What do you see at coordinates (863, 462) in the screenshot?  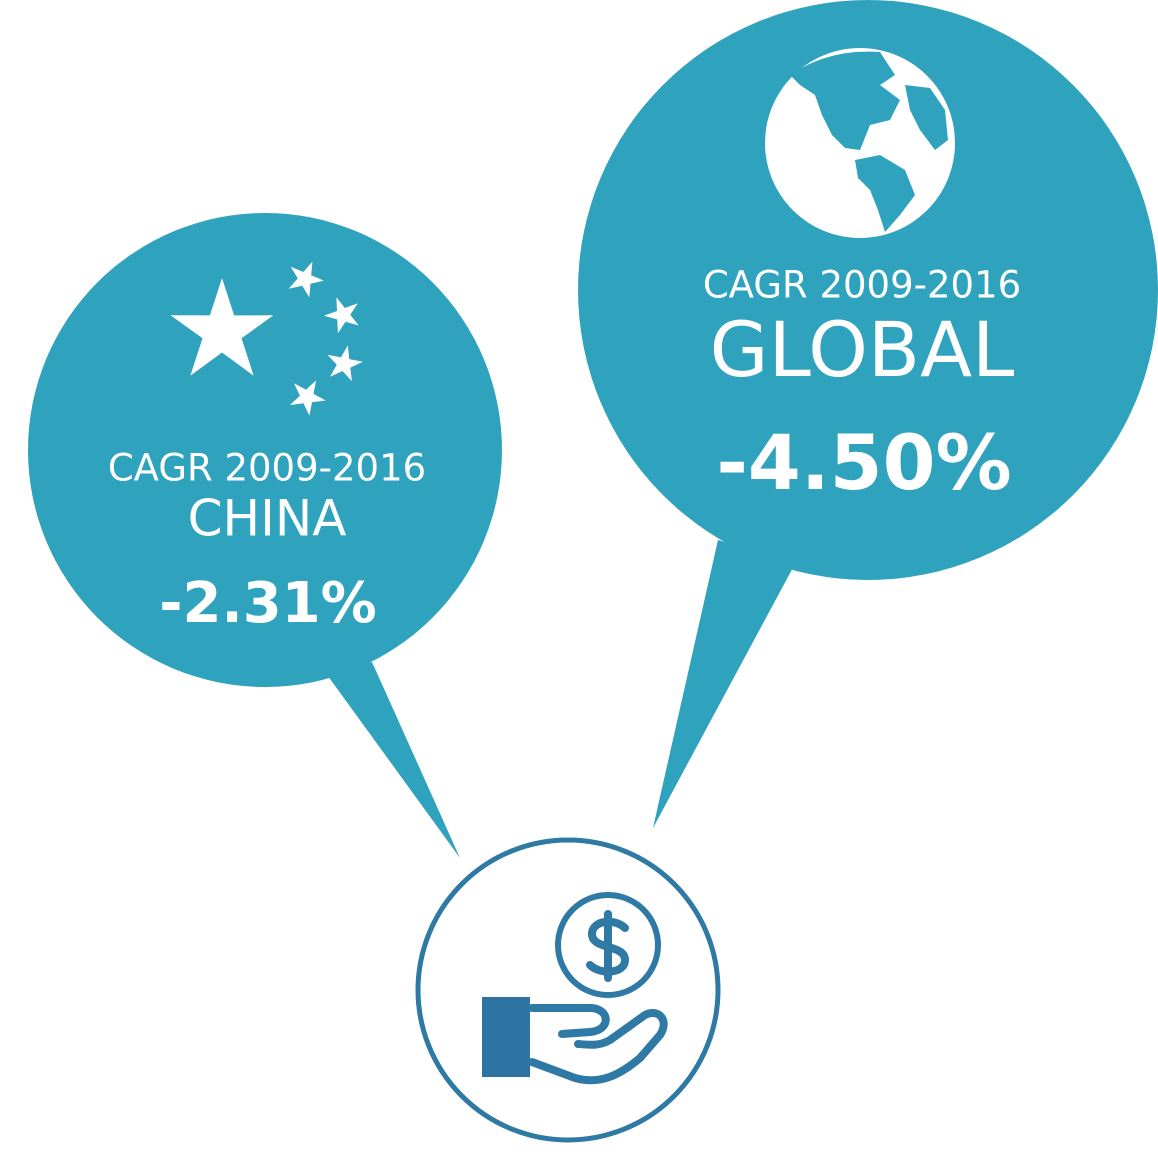 I see `bubble-value: -4.50%` at bounding box center [863, 462].